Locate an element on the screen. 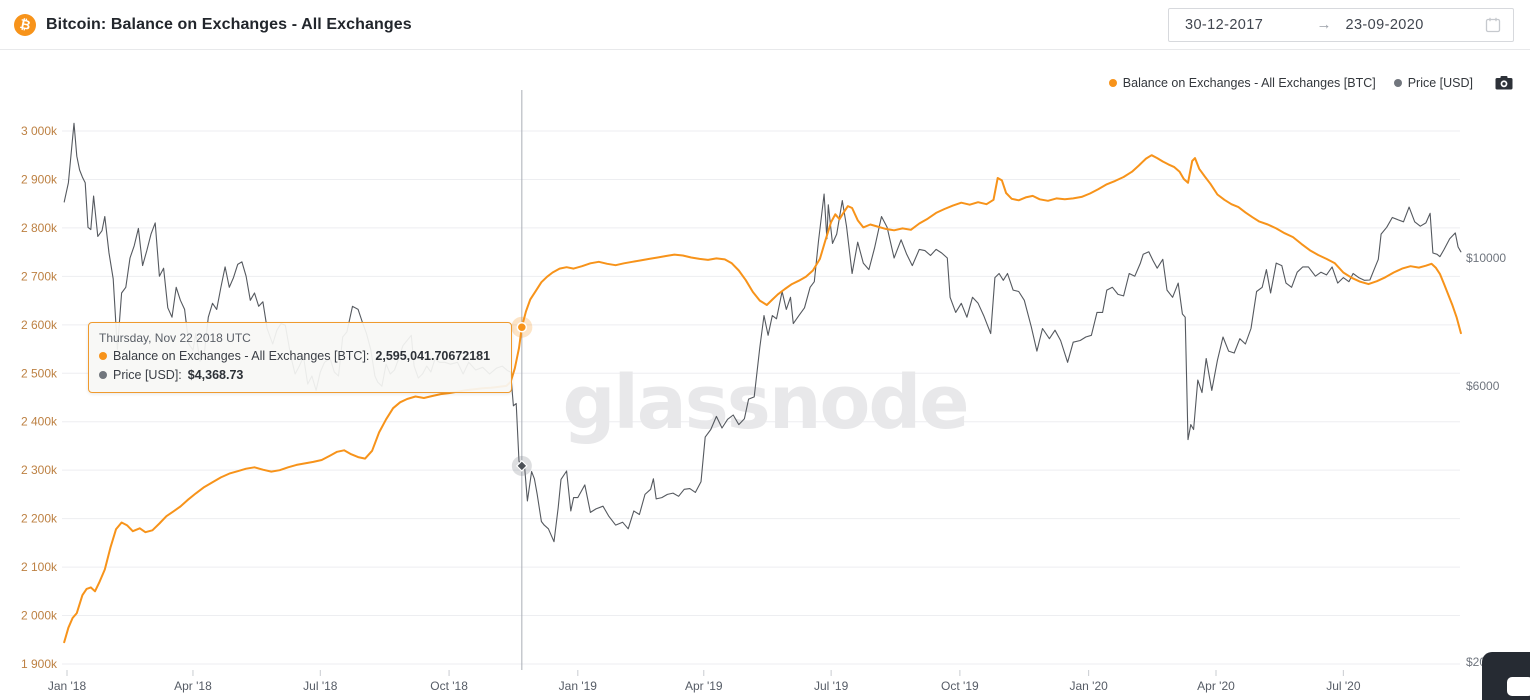 The width and height of the screenshot is (1530, 700). price-marker-point is located at coordinates (521, 466).